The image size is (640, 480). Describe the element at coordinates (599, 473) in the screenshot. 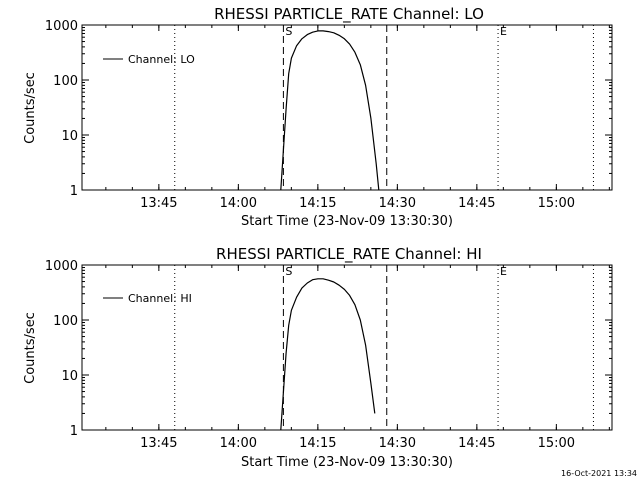

I see `generation-timestamp: 16-Oct-2021 13:34` at that location.